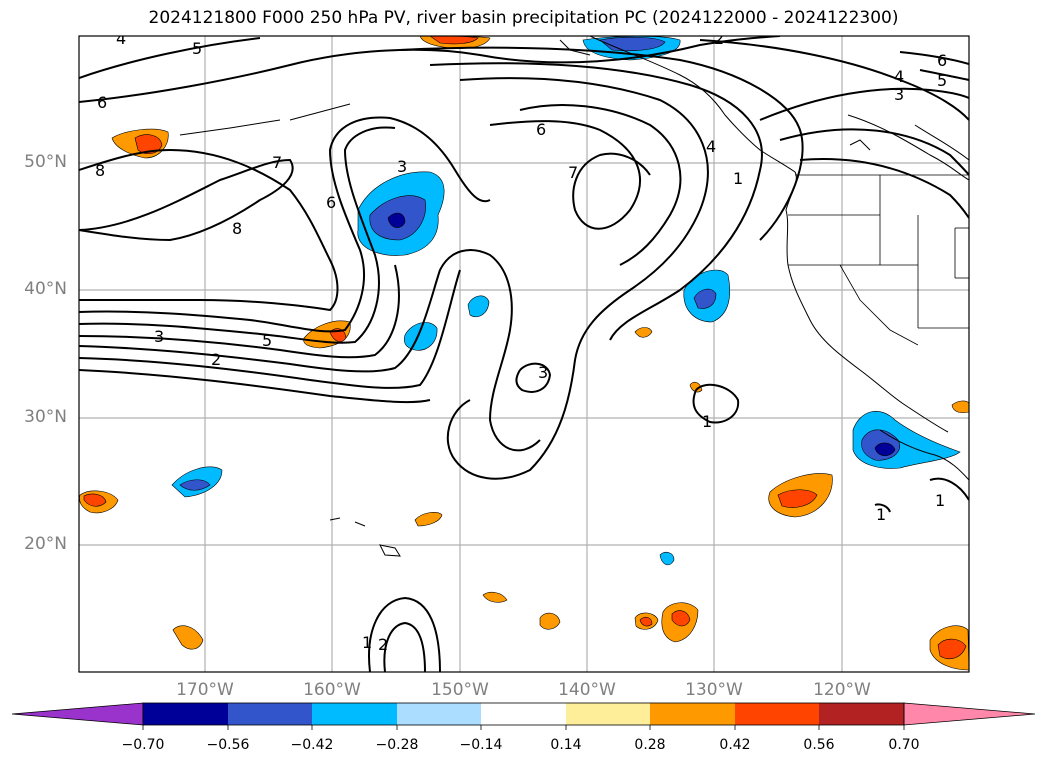 This screenshot has height=765, width=1047. Describe the element at coordinates (143, 745) in the screenshot. I see `colorbar-tick: −0.70` at that location.